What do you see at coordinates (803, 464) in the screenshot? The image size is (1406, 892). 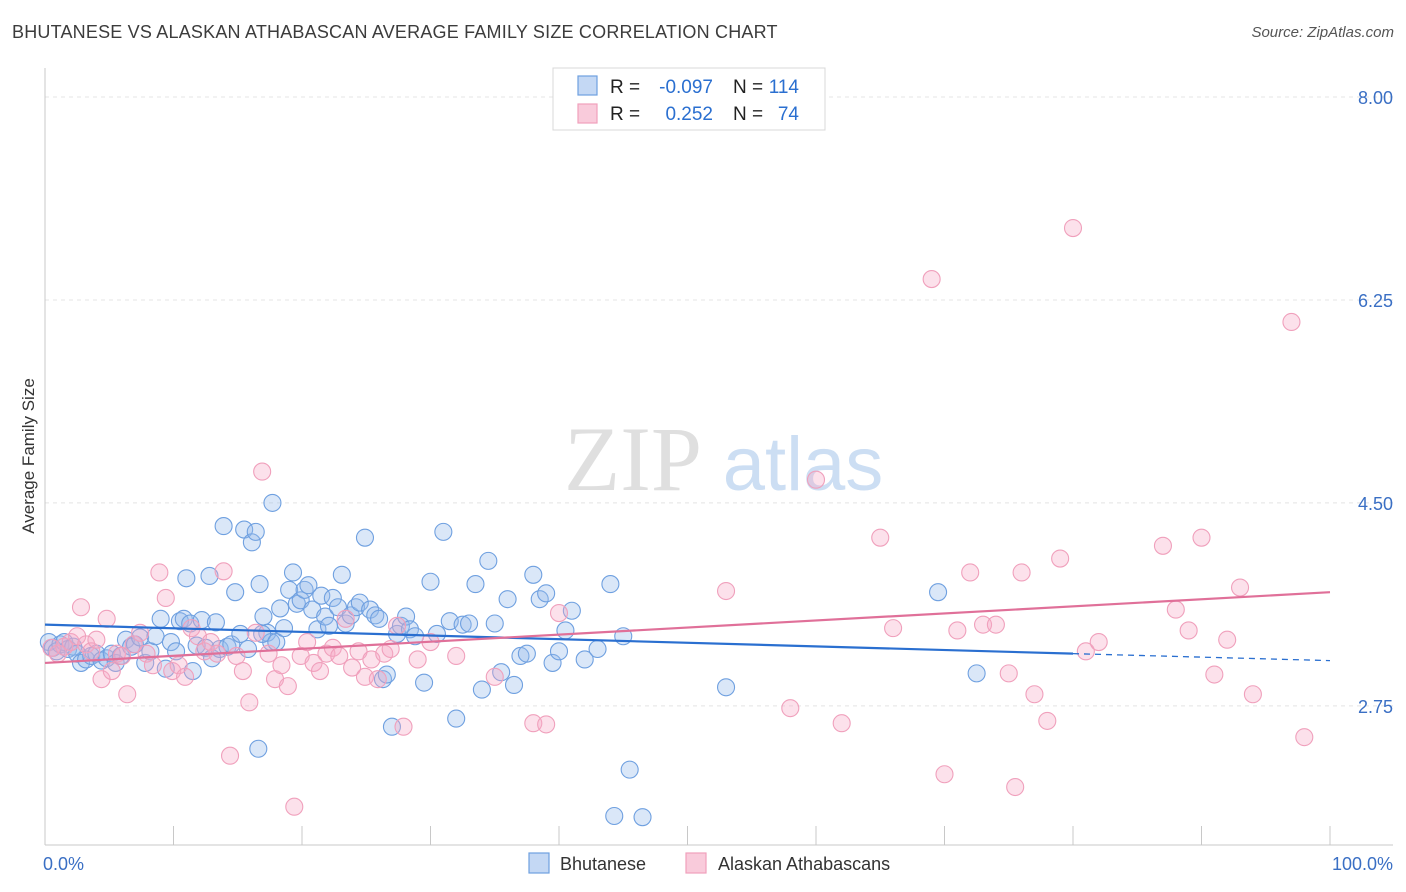 I see `watermark-atlas: atlas` at bounding box center [803, 464].